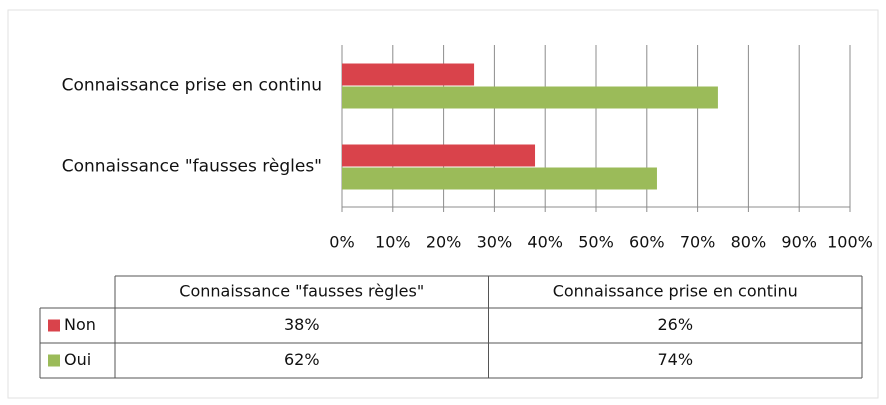 The height and width of the screenshot is (405, 886). I want to click on table-header: Connaissance prise en continu, so click(675, 291).